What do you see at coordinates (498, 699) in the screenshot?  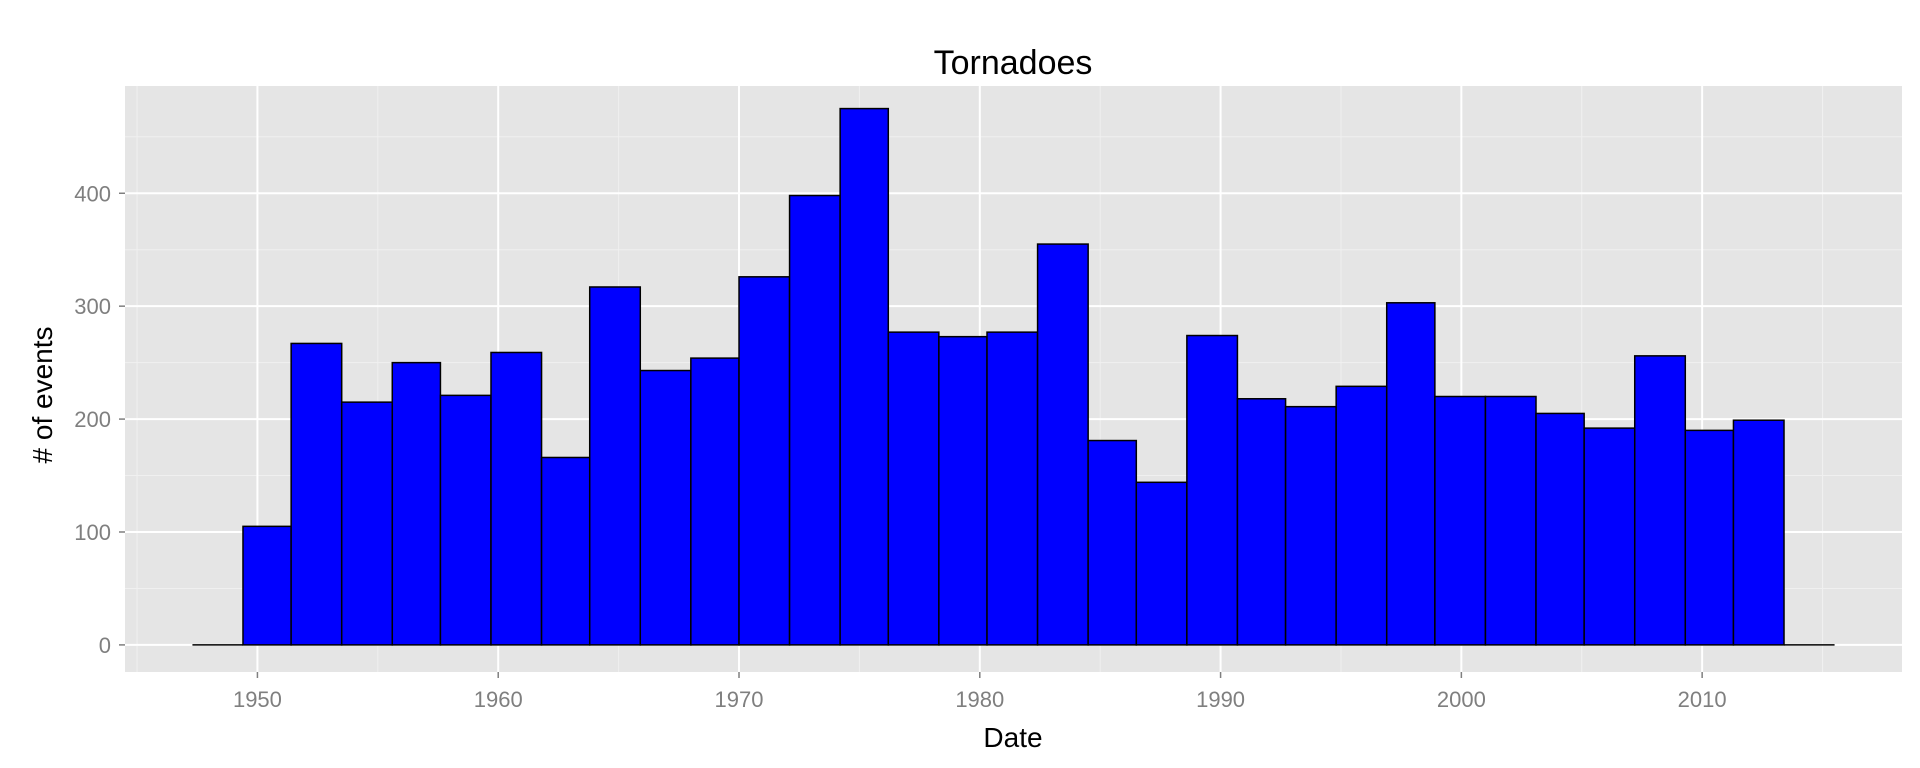 I see `x-tick-label: 1960` at bounding box center [498, 699].